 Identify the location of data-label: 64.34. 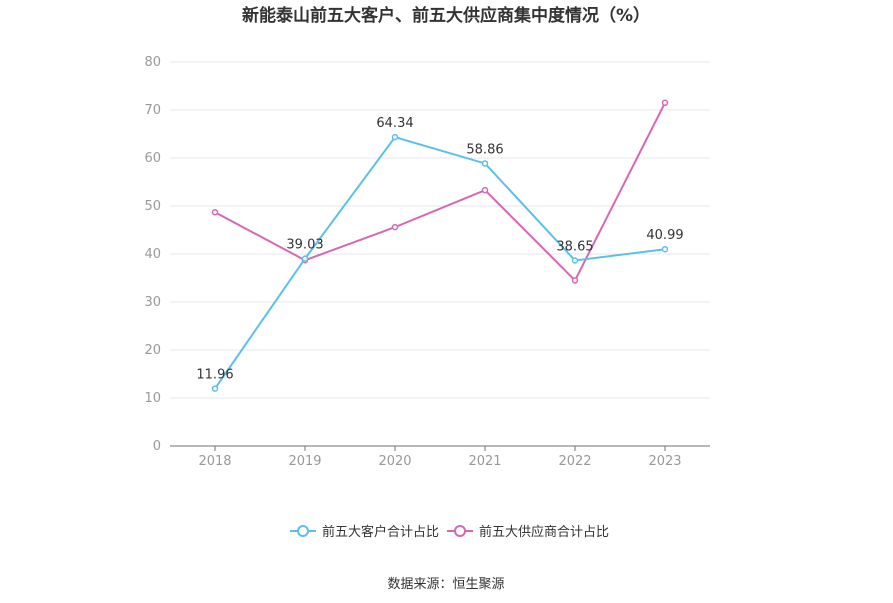
(394, 123).